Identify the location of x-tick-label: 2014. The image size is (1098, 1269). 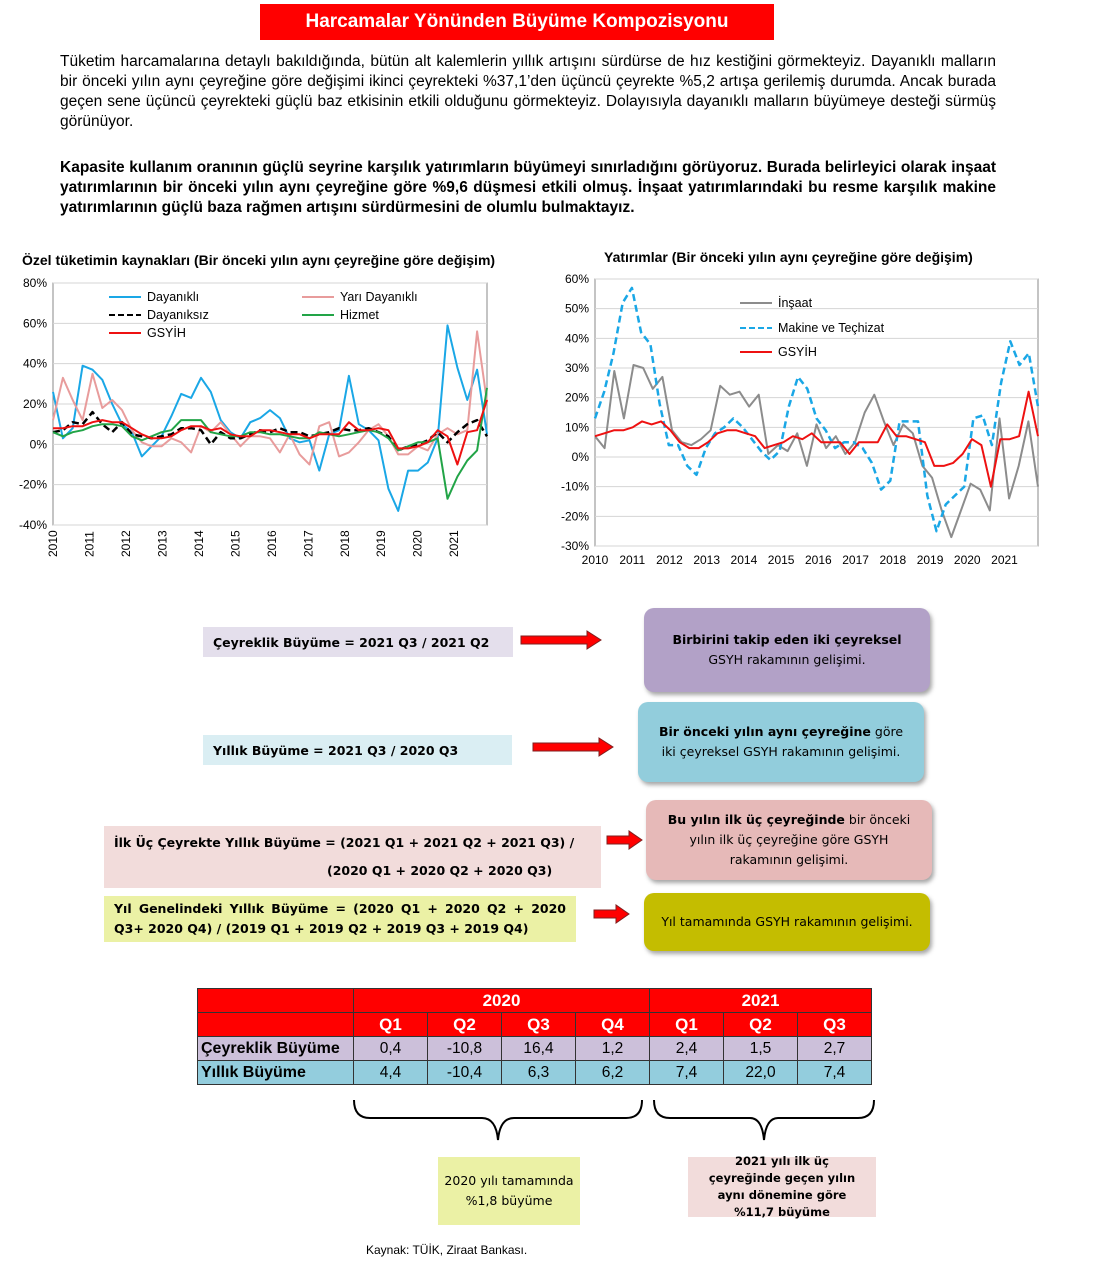
(744, 560).